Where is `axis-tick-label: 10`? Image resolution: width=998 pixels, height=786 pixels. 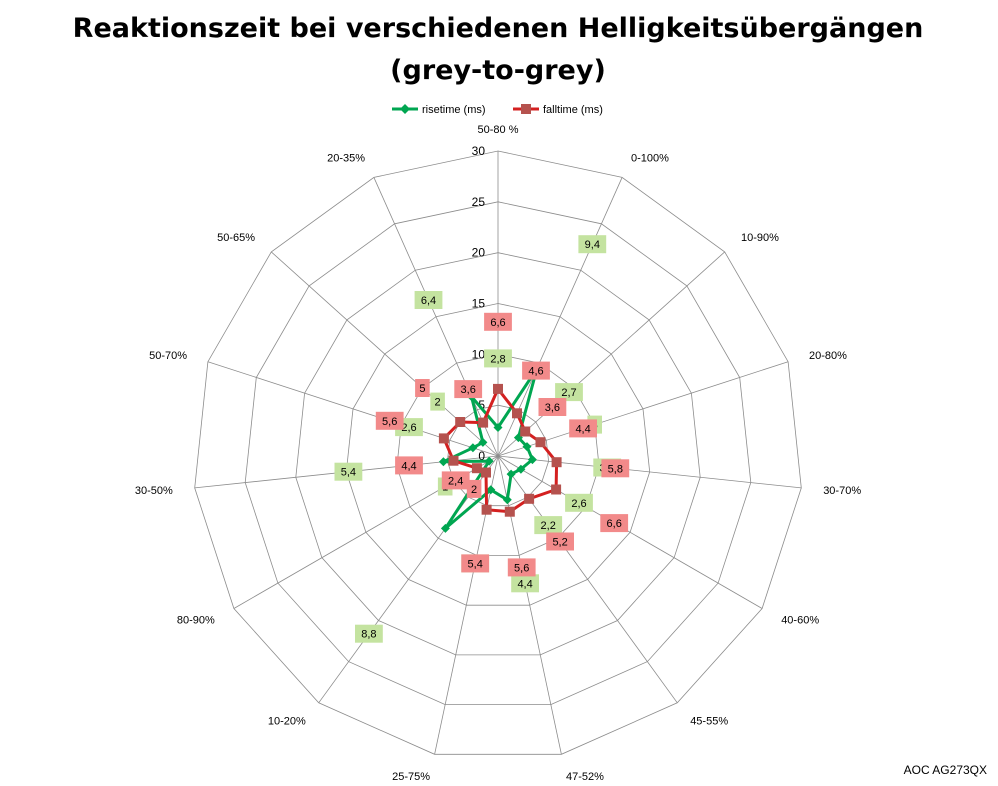
axis-tick-label: 10 is located at coordinates (479, 354).